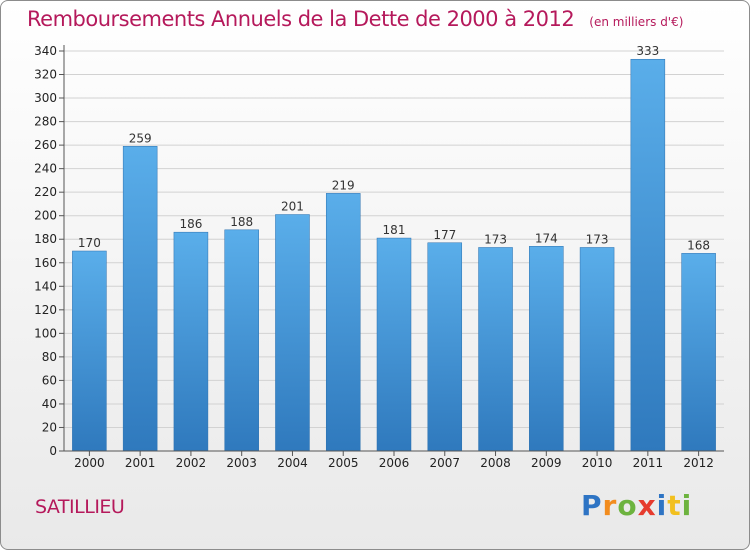 The height and width of the screenshot is (550, 750). I want to click on x-tick-label-2012: 2012, so click(698, 463).